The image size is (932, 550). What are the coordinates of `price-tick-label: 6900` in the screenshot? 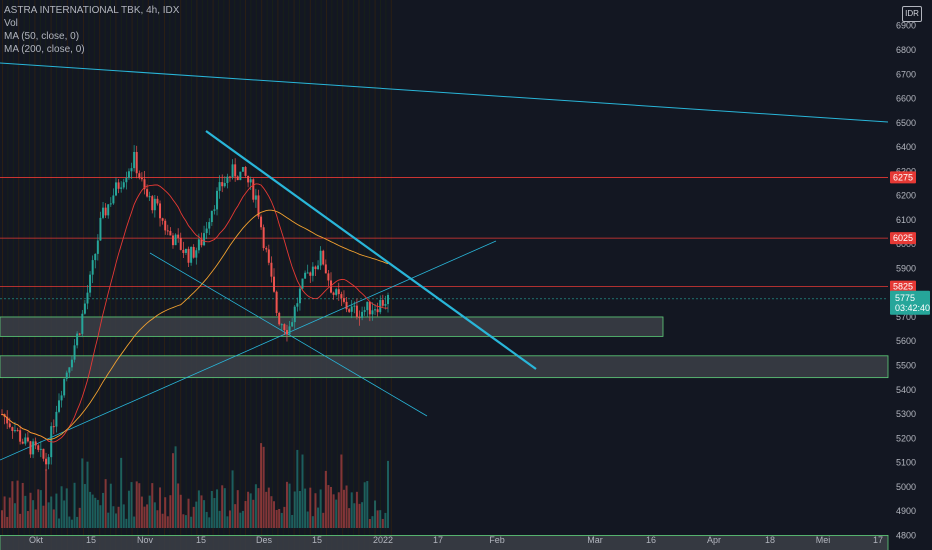 It's located at (906, 26).